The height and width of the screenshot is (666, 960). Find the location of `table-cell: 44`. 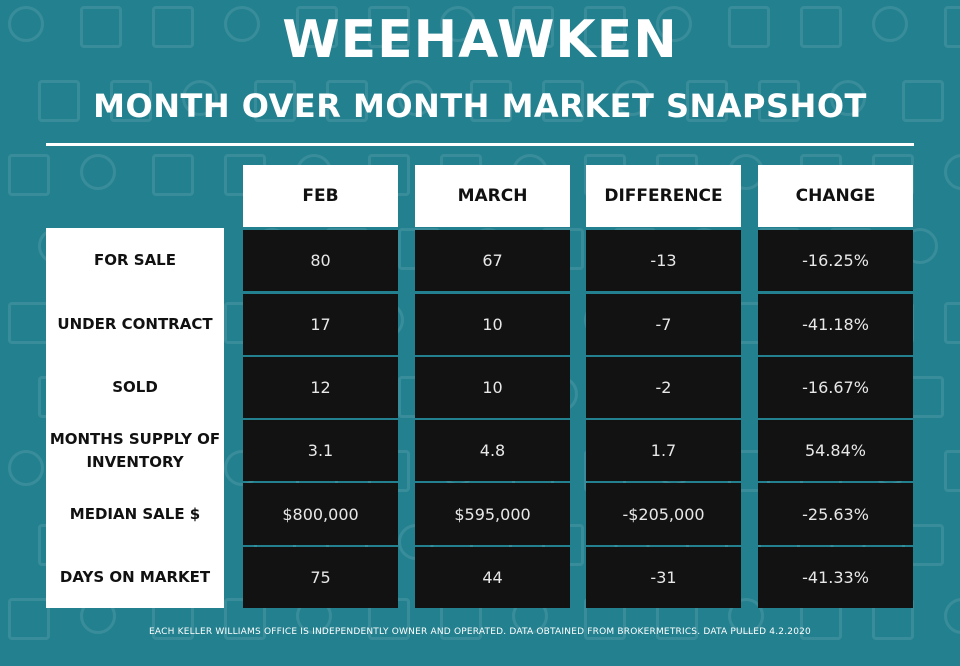

table-cell: 44 is located at coordinates (492, 577).